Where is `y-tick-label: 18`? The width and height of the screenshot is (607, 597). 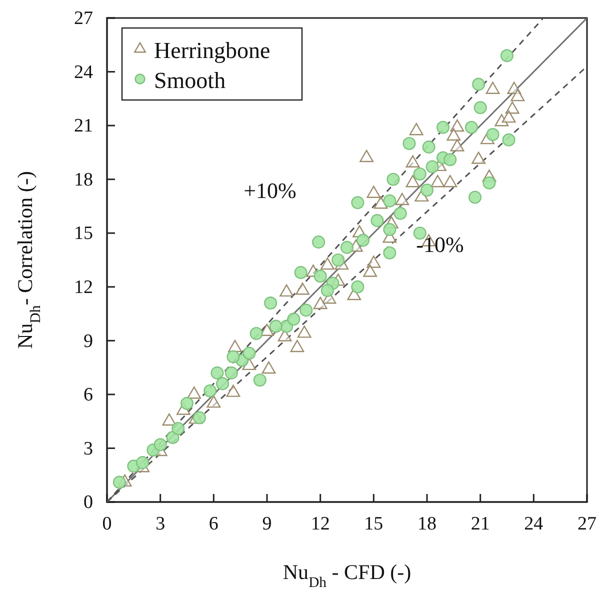
y-tick-label: 18 is located at coordinates (83, 179).